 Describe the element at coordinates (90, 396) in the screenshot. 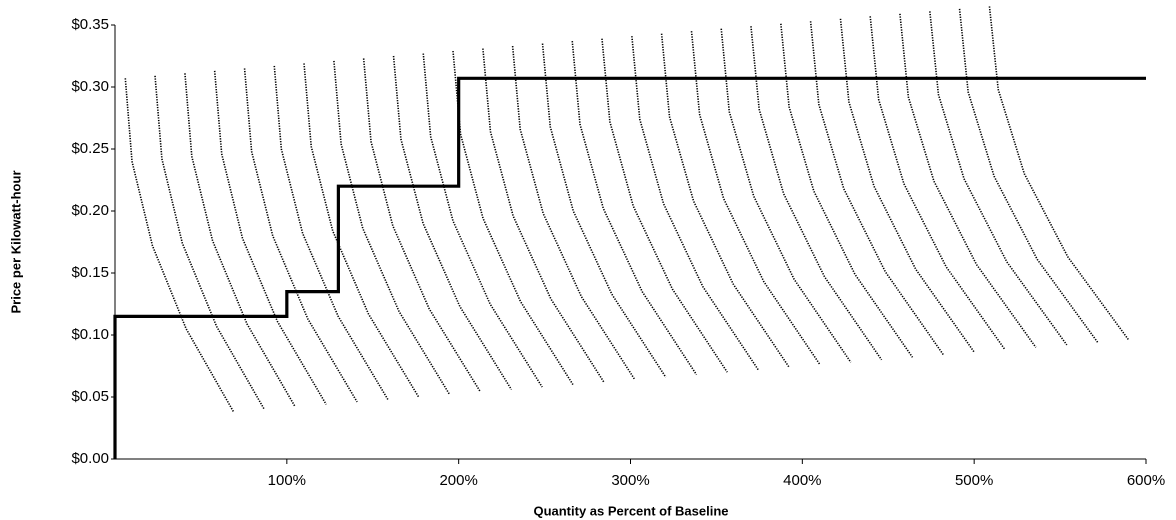

I see `y-tick-label: $0.05` at that location.